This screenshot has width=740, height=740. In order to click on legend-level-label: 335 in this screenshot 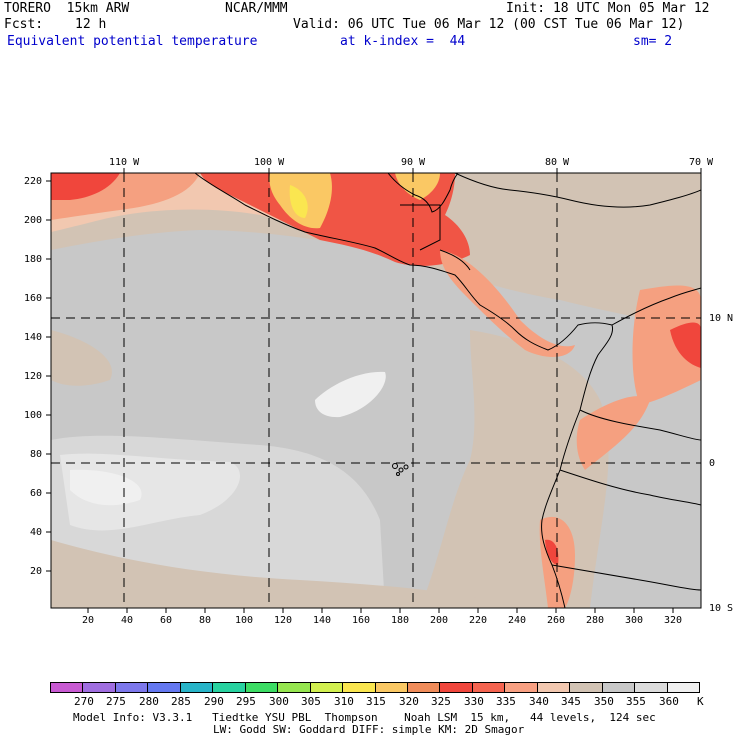, I will do `click(506, 701)`.